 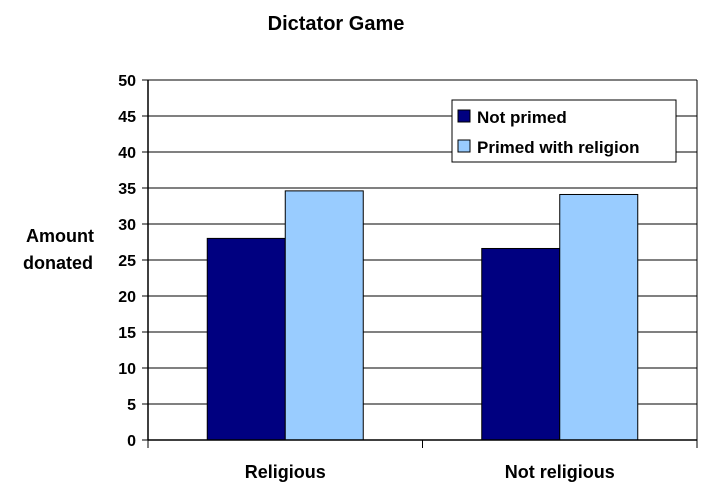 I want to click on legend-box, so click(x=564, y=131).